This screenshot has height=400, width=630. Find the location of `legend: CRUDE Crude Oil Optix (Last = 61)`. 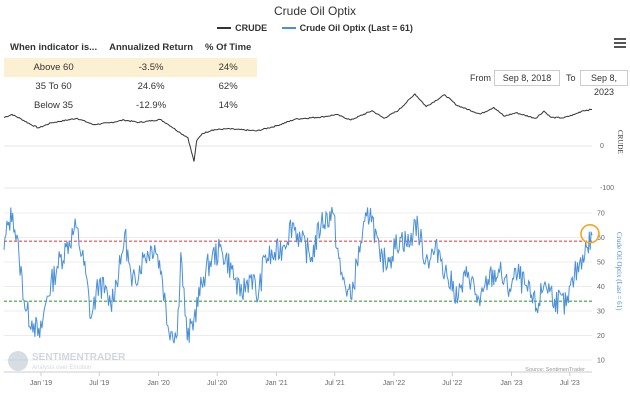

legend: CRUDE Crude Oil Optix (Last = 61) is located at coordinates (315, 27).